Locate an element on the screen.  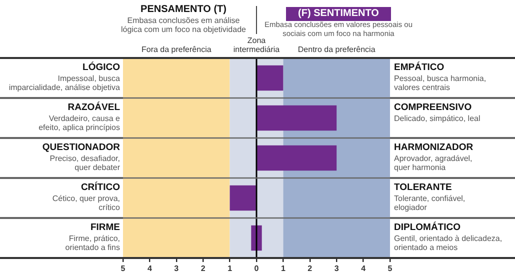
text: (F) SENTIMENTO is located at coordinates (338, 13).